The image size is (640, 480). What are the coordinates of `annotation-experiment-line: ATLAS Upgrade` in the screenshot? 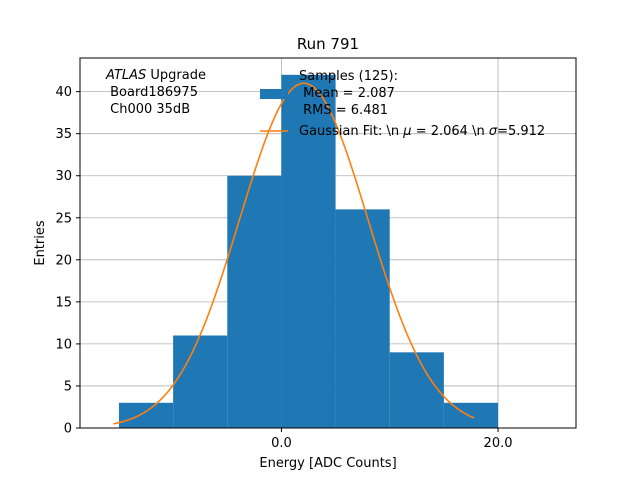 It's located at (155, 75).